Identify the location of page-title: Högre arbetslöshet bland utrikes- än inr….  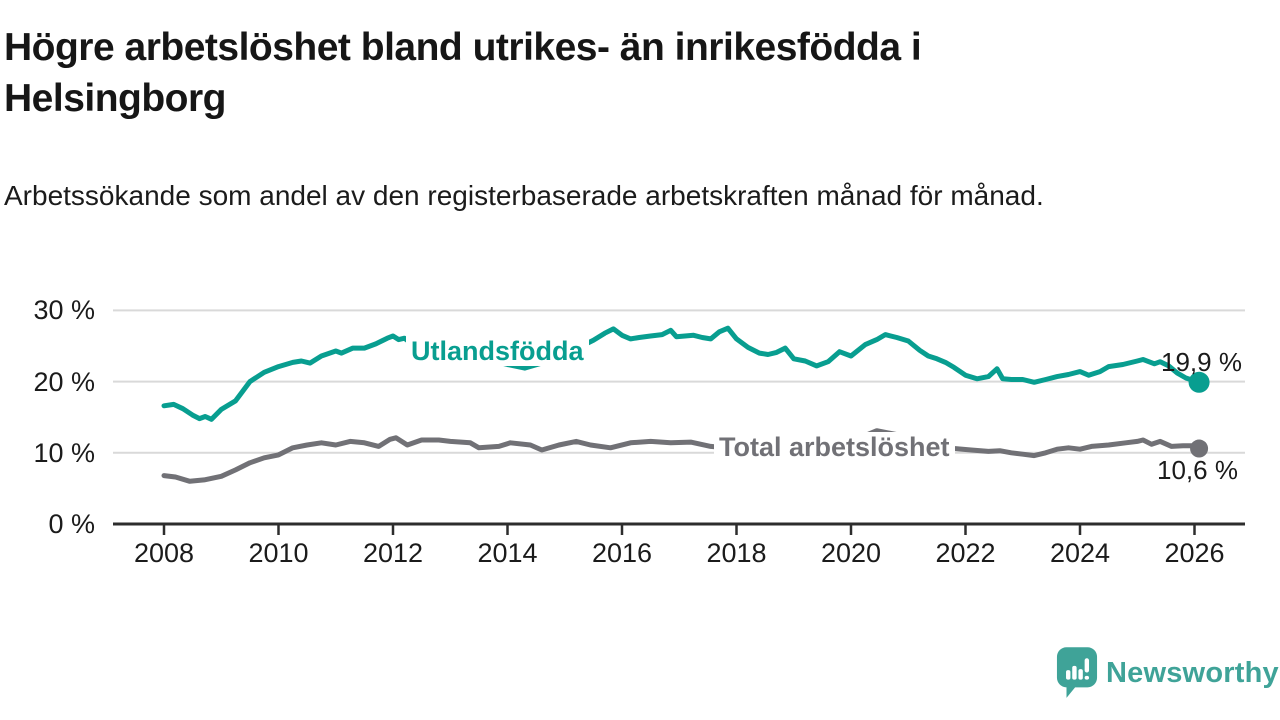
(463, 73).